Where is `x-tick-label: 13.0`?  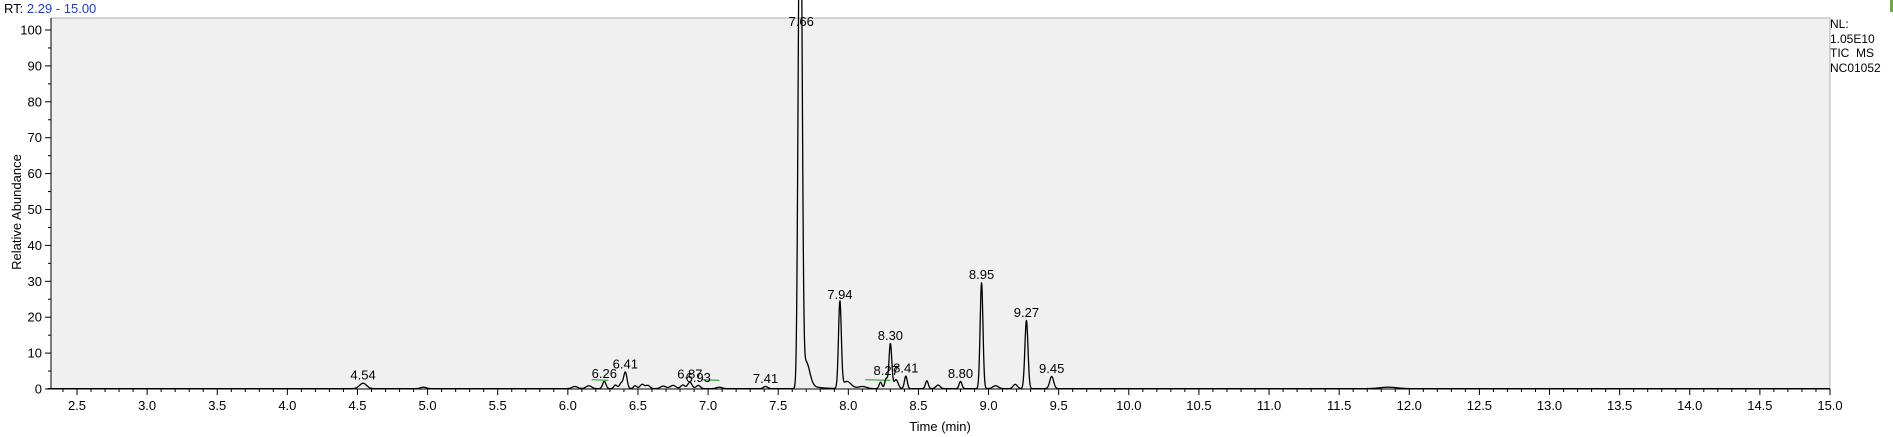
x-tick-label: 13.0 is located at coordinates (1549, 405).